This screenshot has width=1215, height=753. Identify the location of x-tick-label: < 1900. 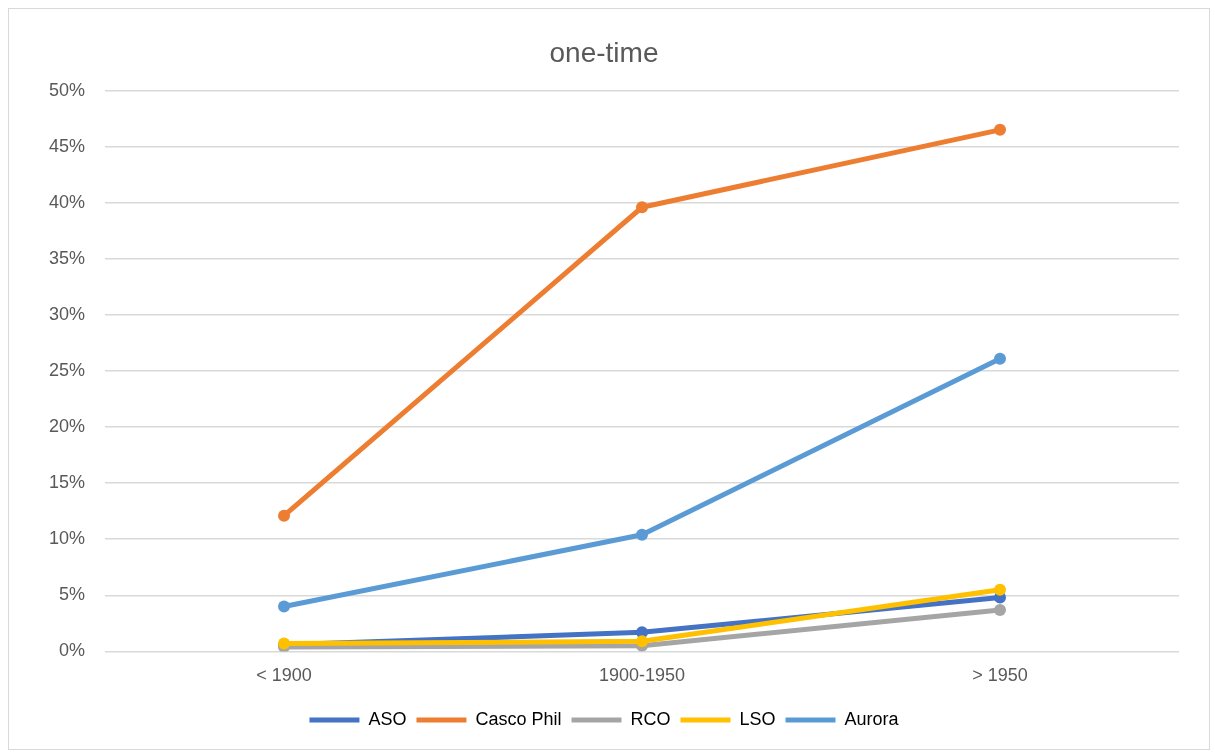
(284, 675).